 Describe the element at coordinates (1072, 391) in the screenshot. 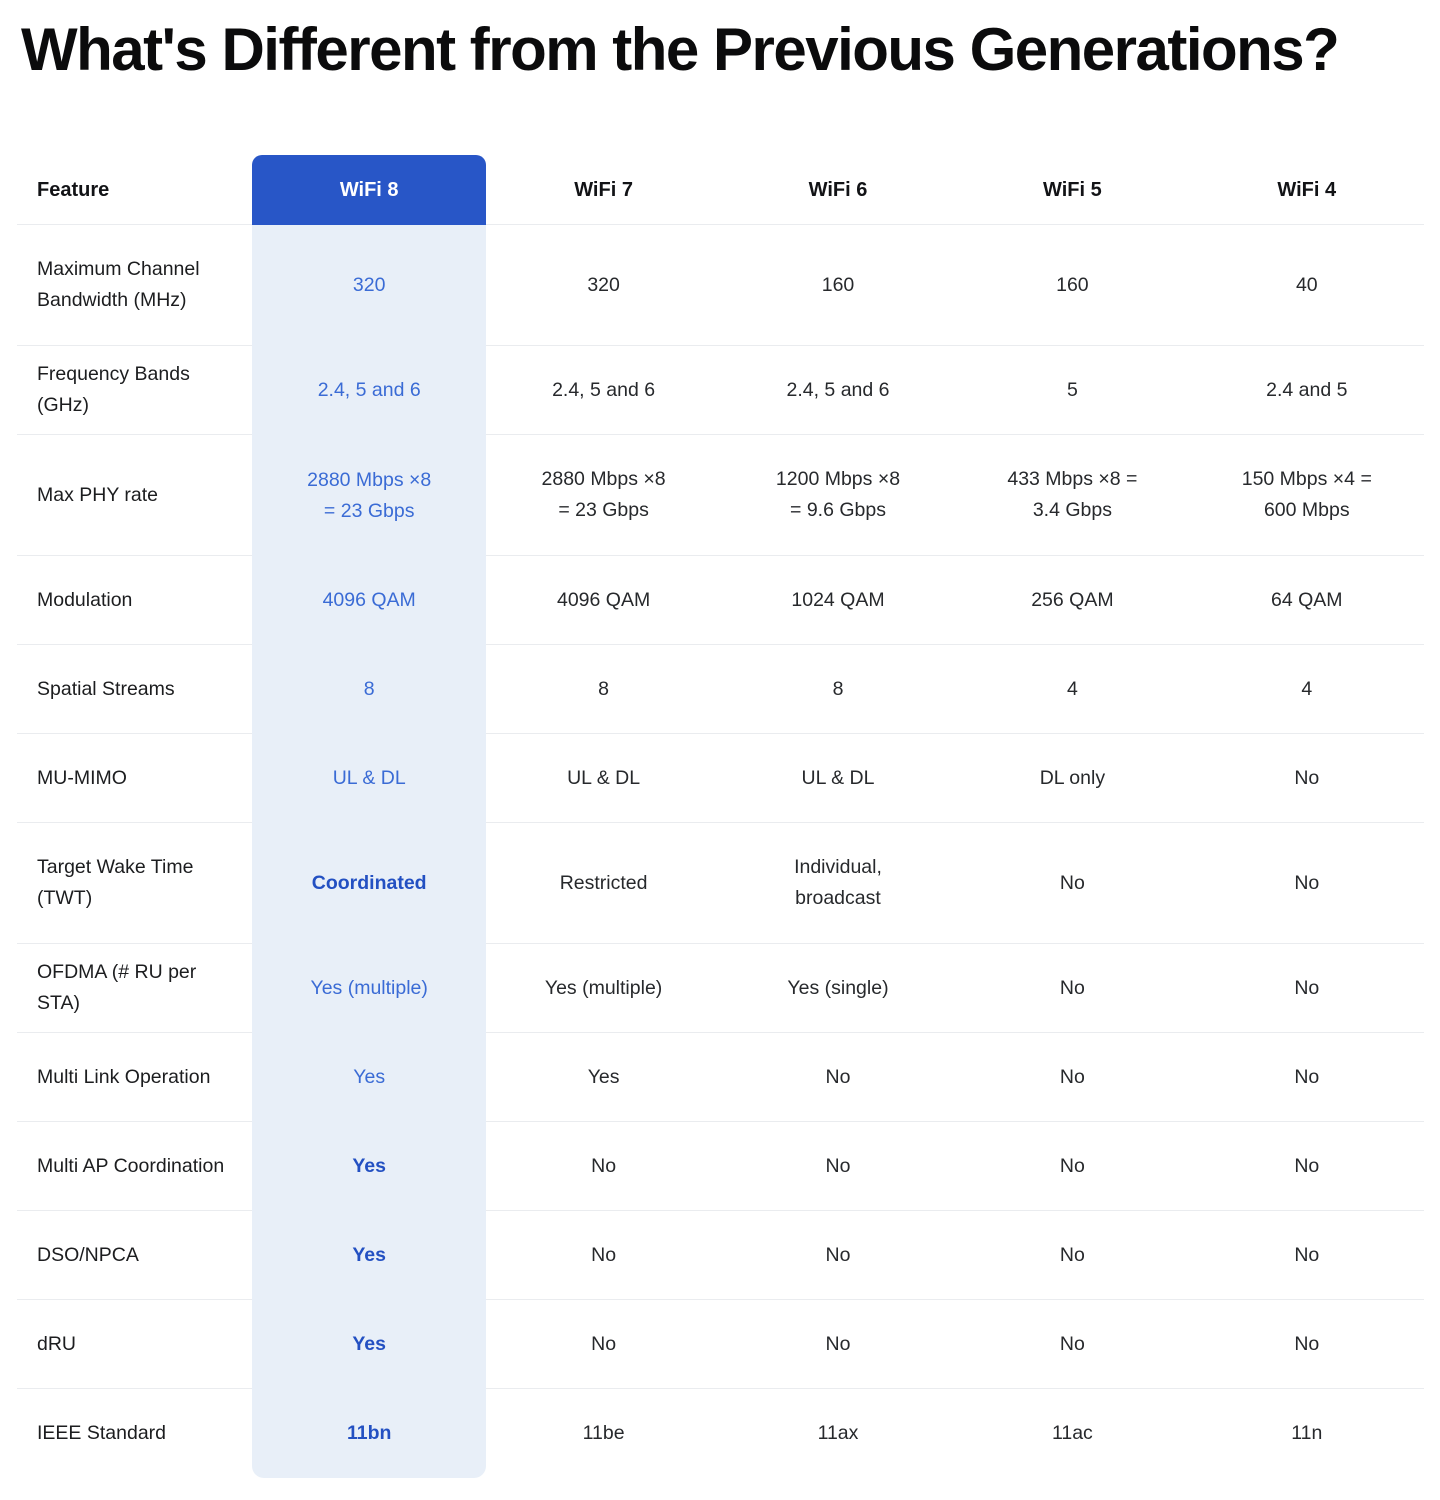

I see `cell-wifi5: 5` at that location.